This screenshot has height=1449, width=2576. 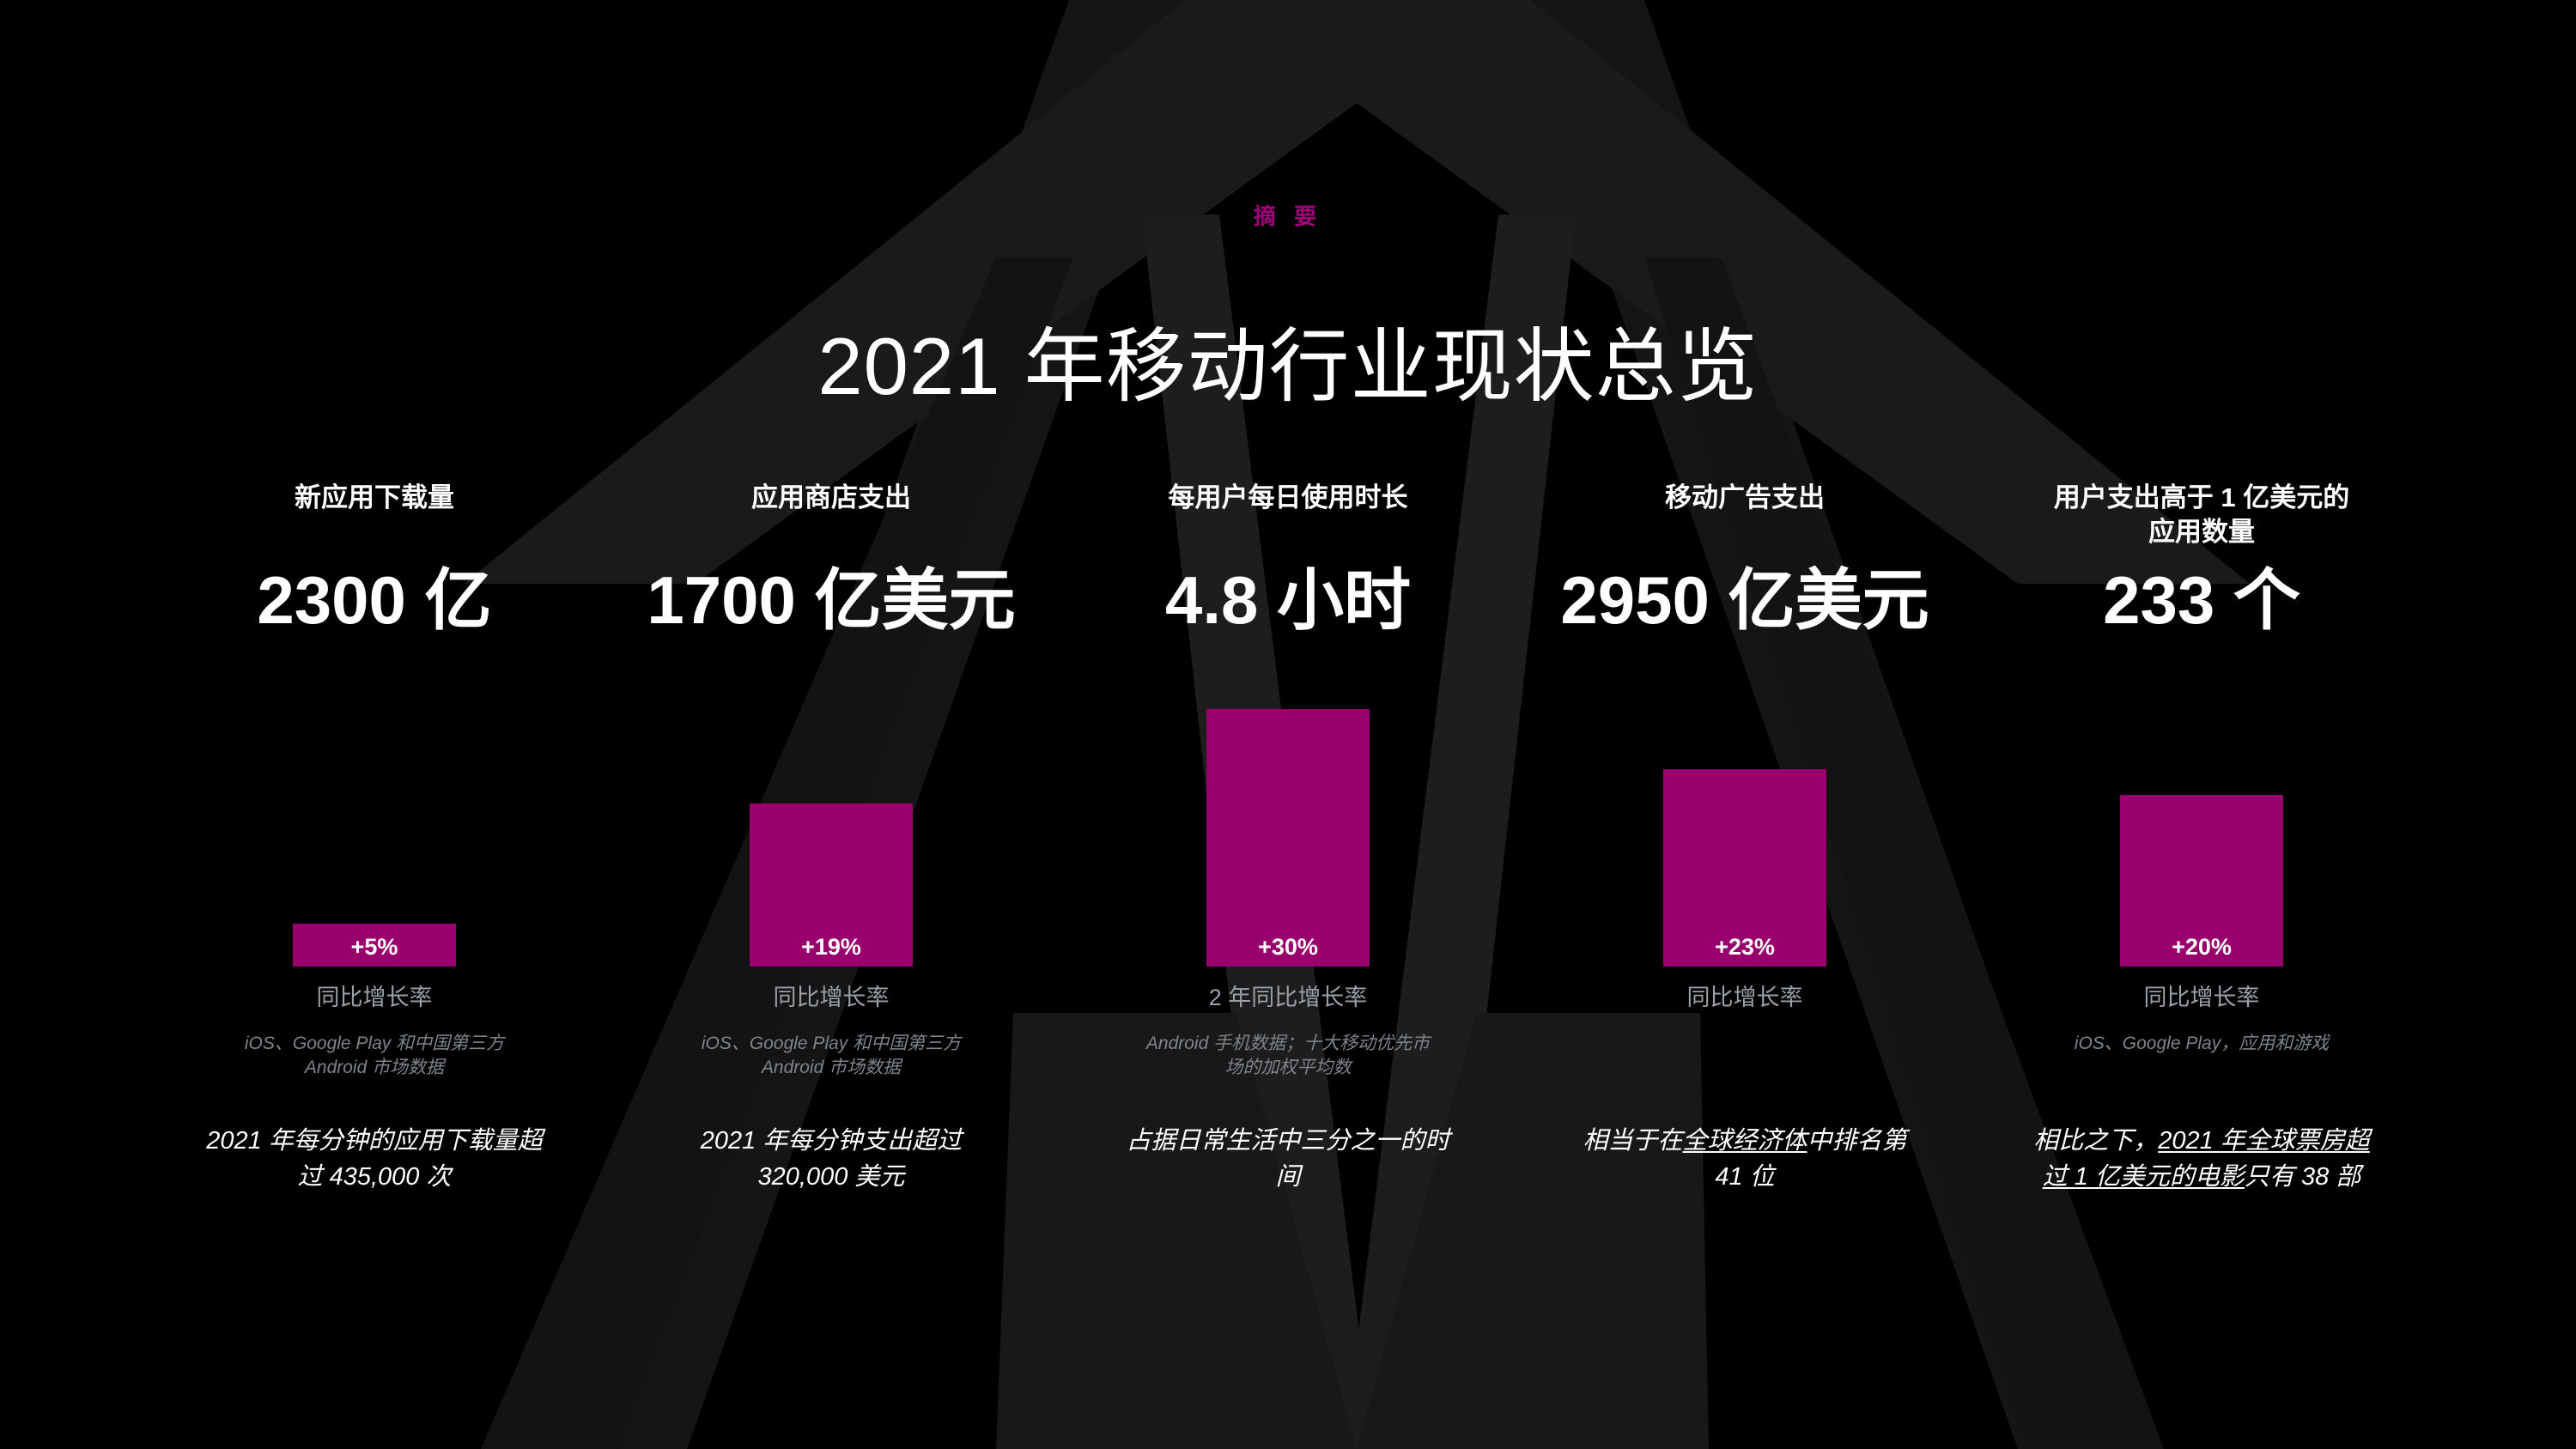 I want to click on stat-label: 移动广告支出, so click(x=1745, y=497).